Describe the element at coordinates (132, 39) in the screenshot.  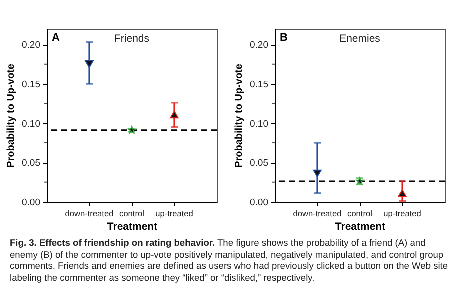
I see `chart-title: Friends` at that location.